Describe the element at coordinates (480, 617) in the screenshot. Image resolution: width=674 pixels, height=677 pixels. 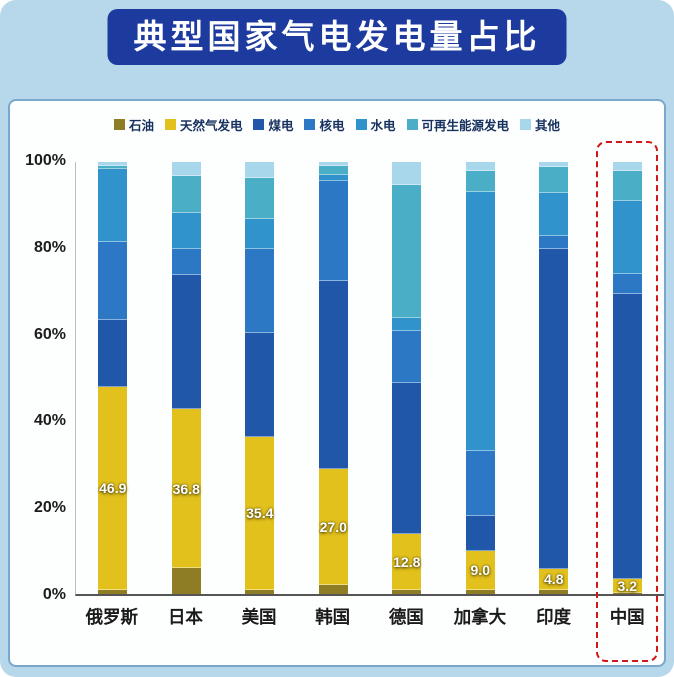
I see `x-axis-label: 加拿大` at that location.